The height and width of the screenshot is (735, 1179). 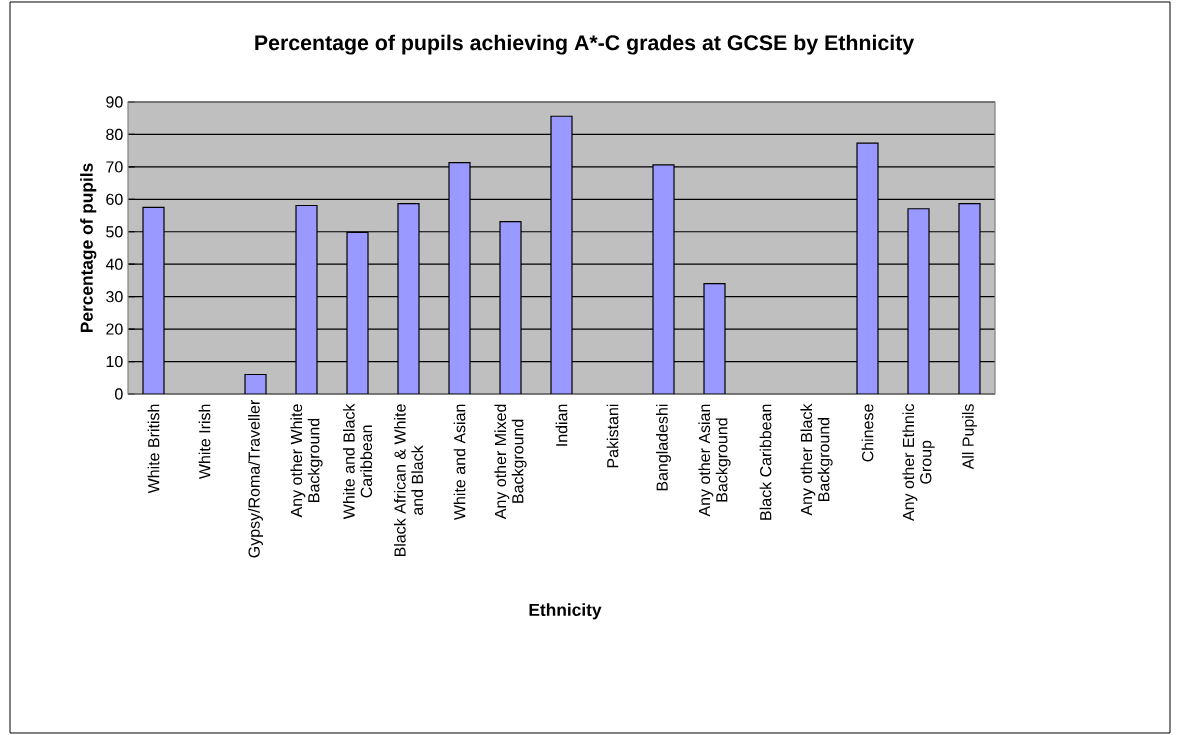 I want to click on y-tick-label: 10, so click(x=114, y=361).